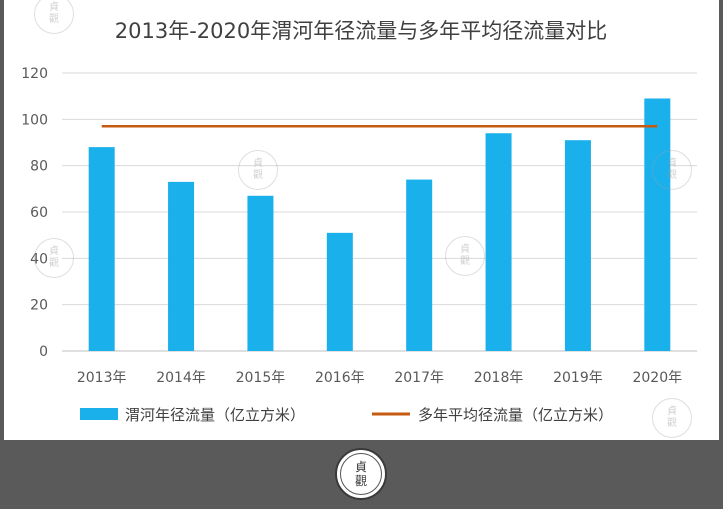  I want to click on x-tick-label: 2014年, so click(181, 378).